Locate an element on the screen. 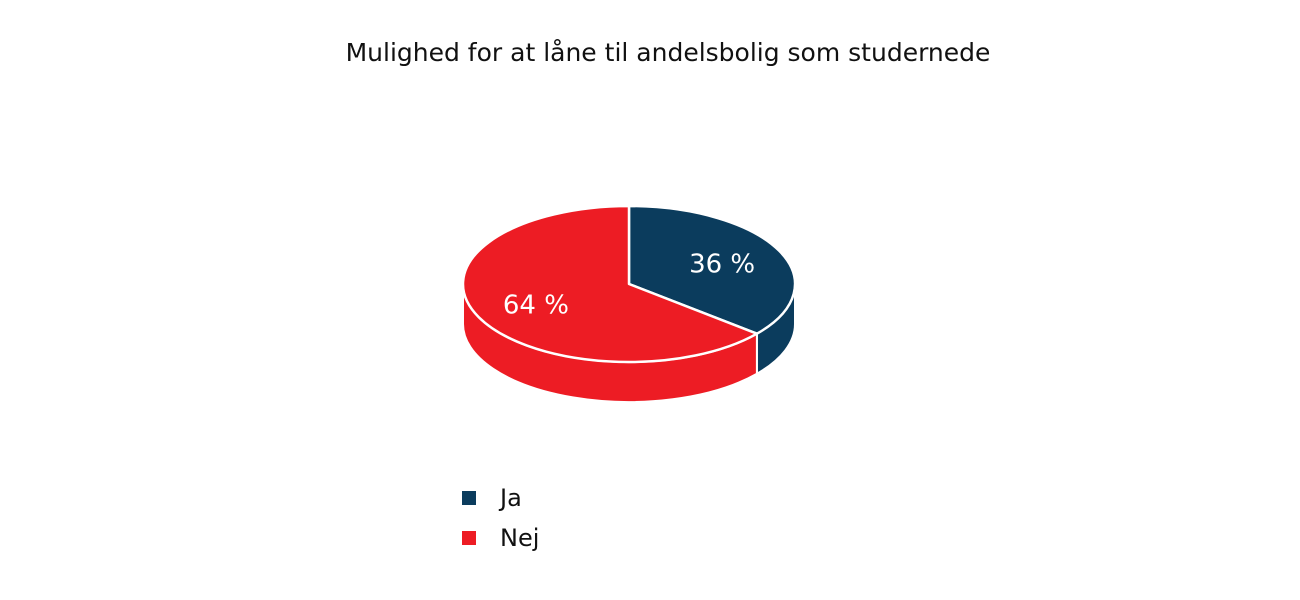 The height and width of the screenshot is (600, 1300). legend-swatch-nej is located at coordinates (469, 538).